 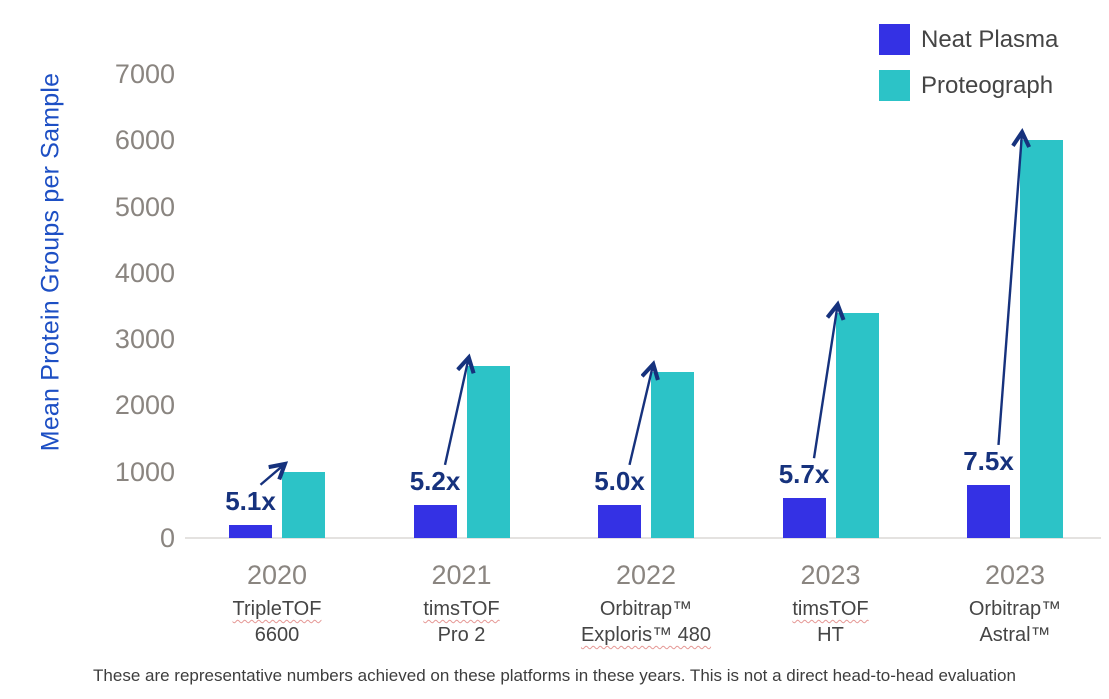 What do you see at coordinates (144, 272) in the screenshot?
I see `y-tick-label: 4000` at bounding box center [144, 272].